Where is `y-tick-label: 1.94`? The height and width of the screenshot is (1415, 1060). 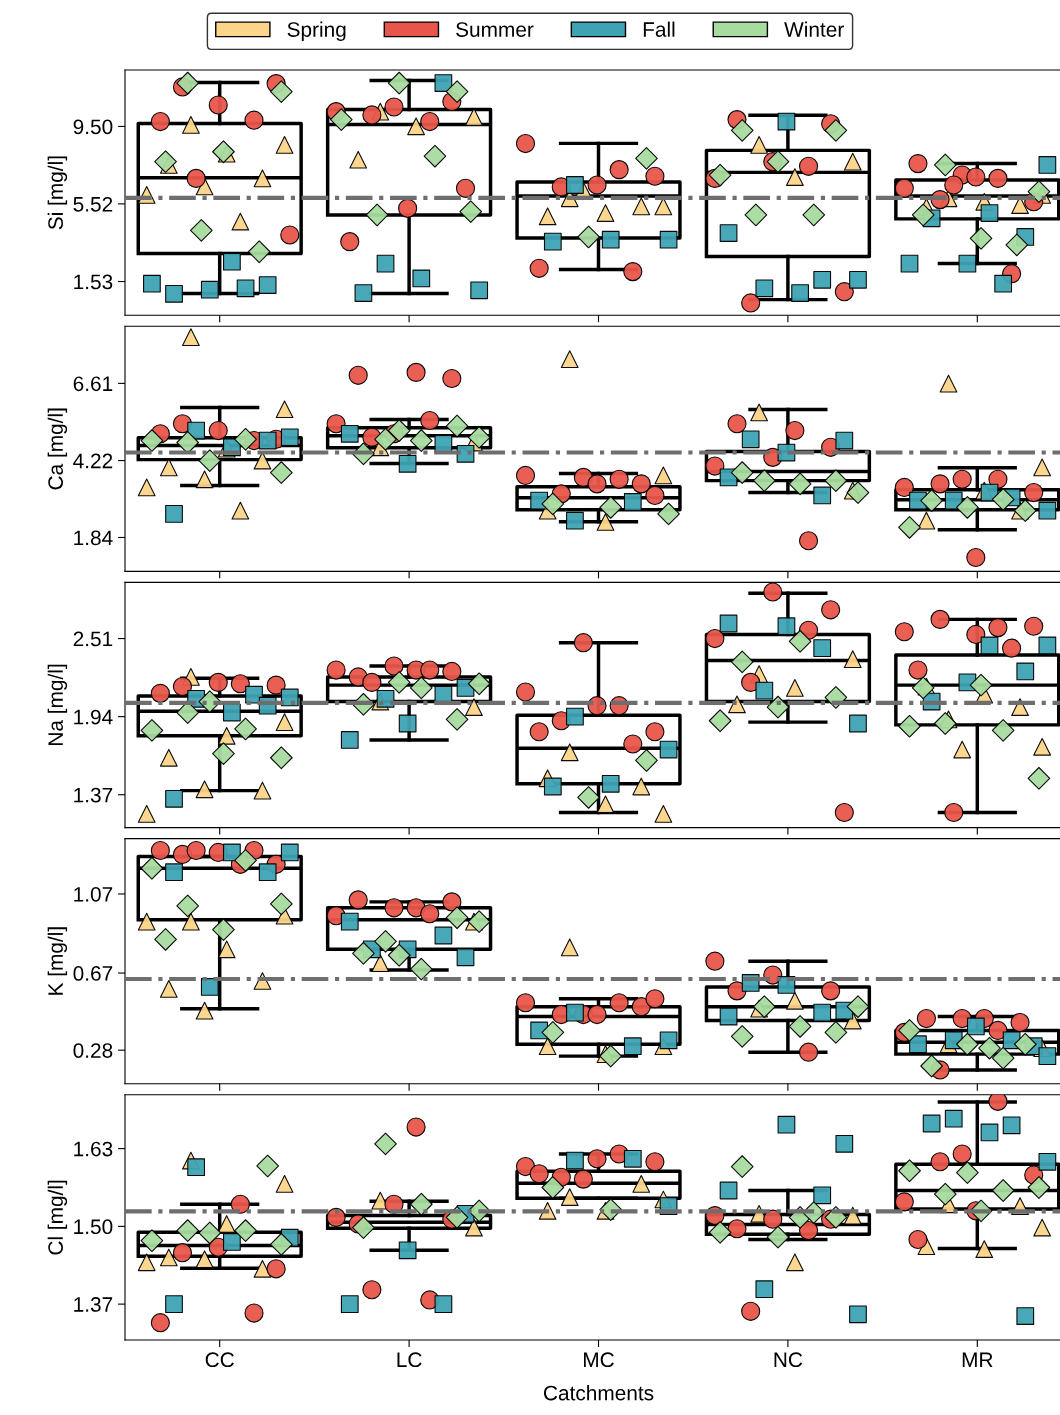
y-tick-label: 1.94 is located at coordinates (93, 717).